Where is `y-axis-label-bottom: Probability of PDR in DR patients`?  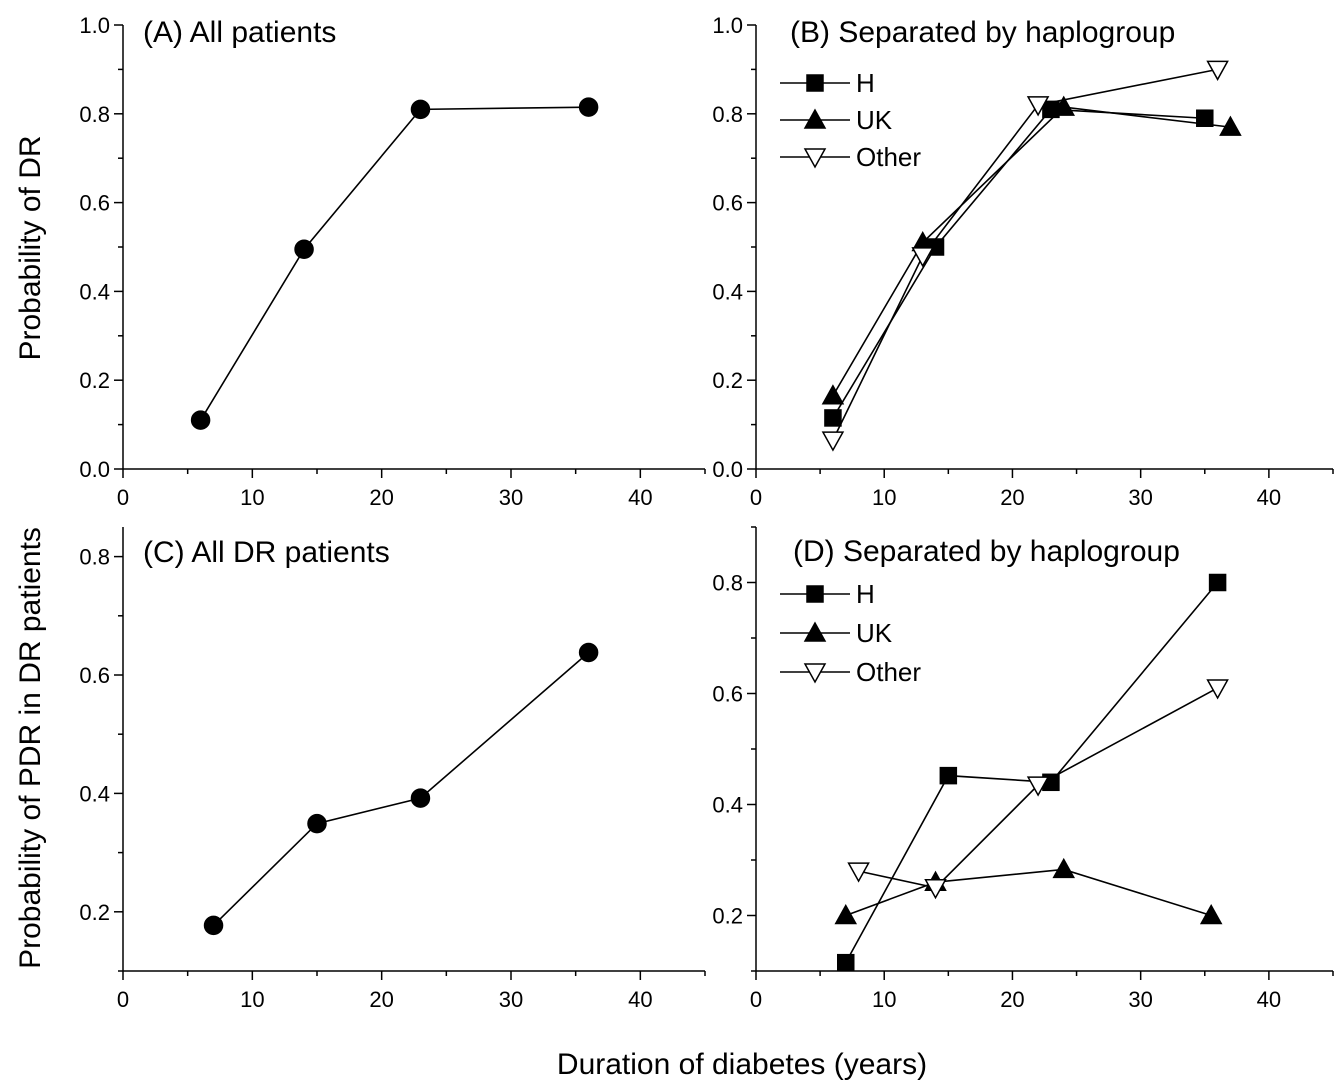 y-axis-label-bottom: Probability of PDR in DR patients is located at coordinates (30, 748).